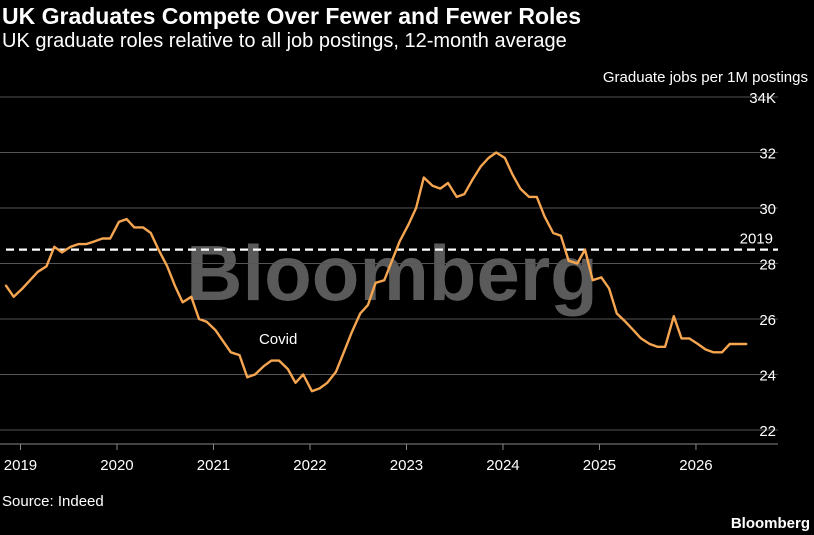 This screenshot has height=535, width=814. I want to click on y-axis: 22 24 26 28 30 32 34K, so click(762, 265).